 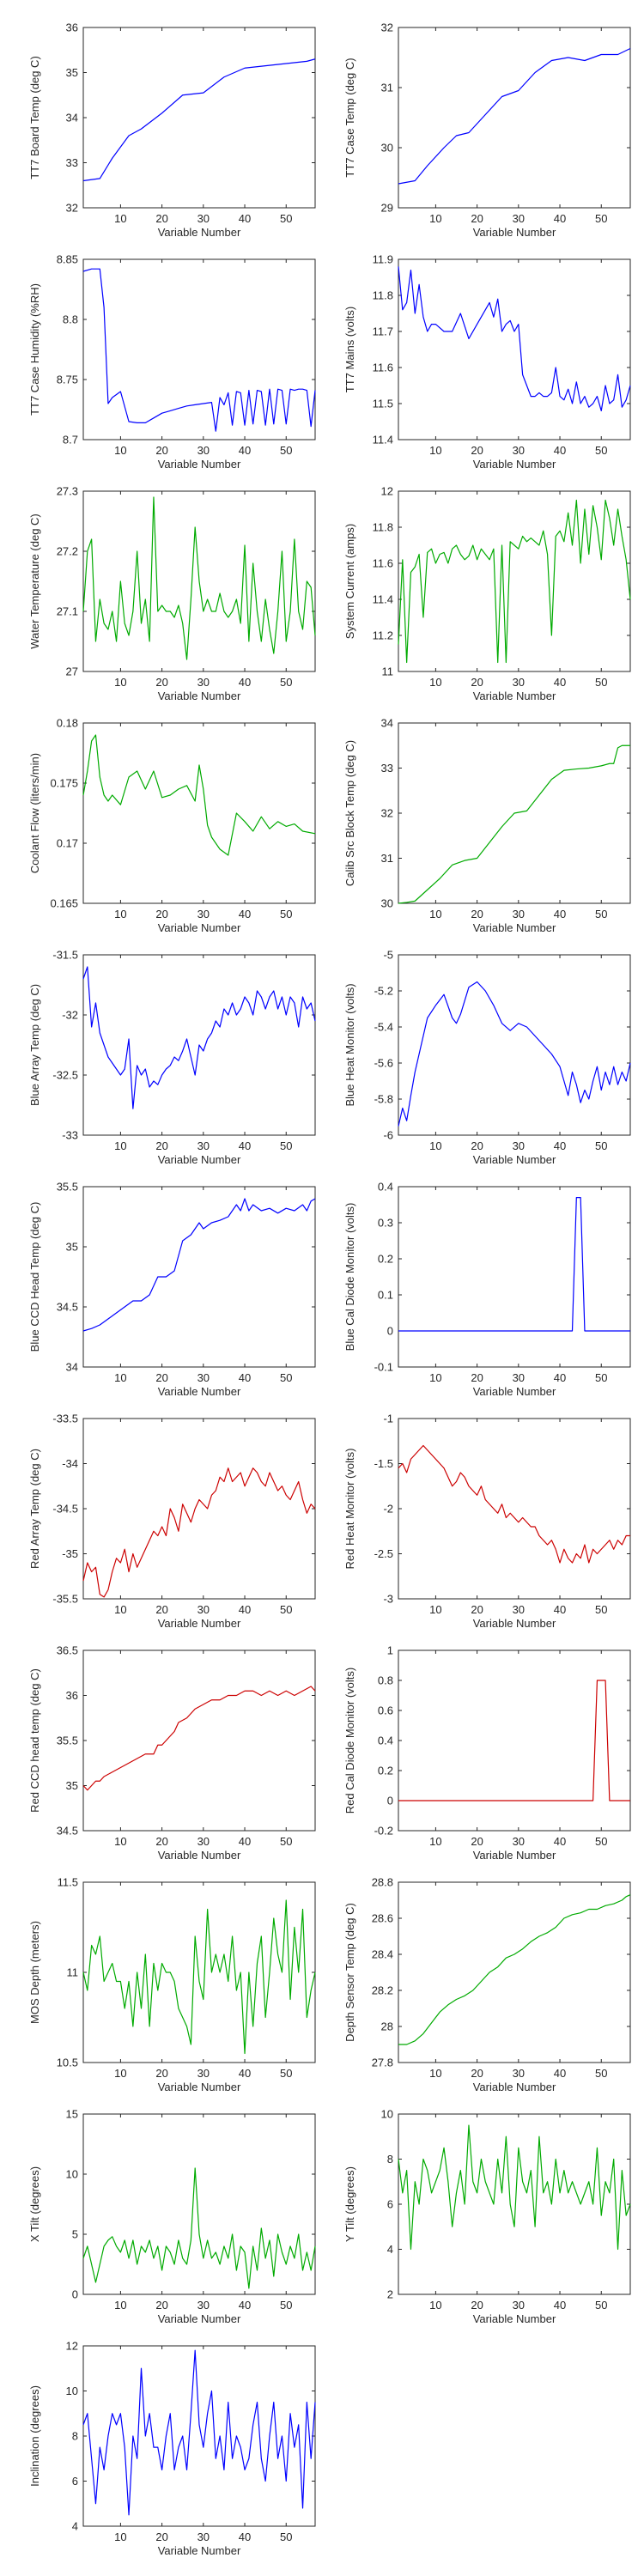 I want to click on y-axis-label: MOS Depth (meters), so click(x=34, y=1973).